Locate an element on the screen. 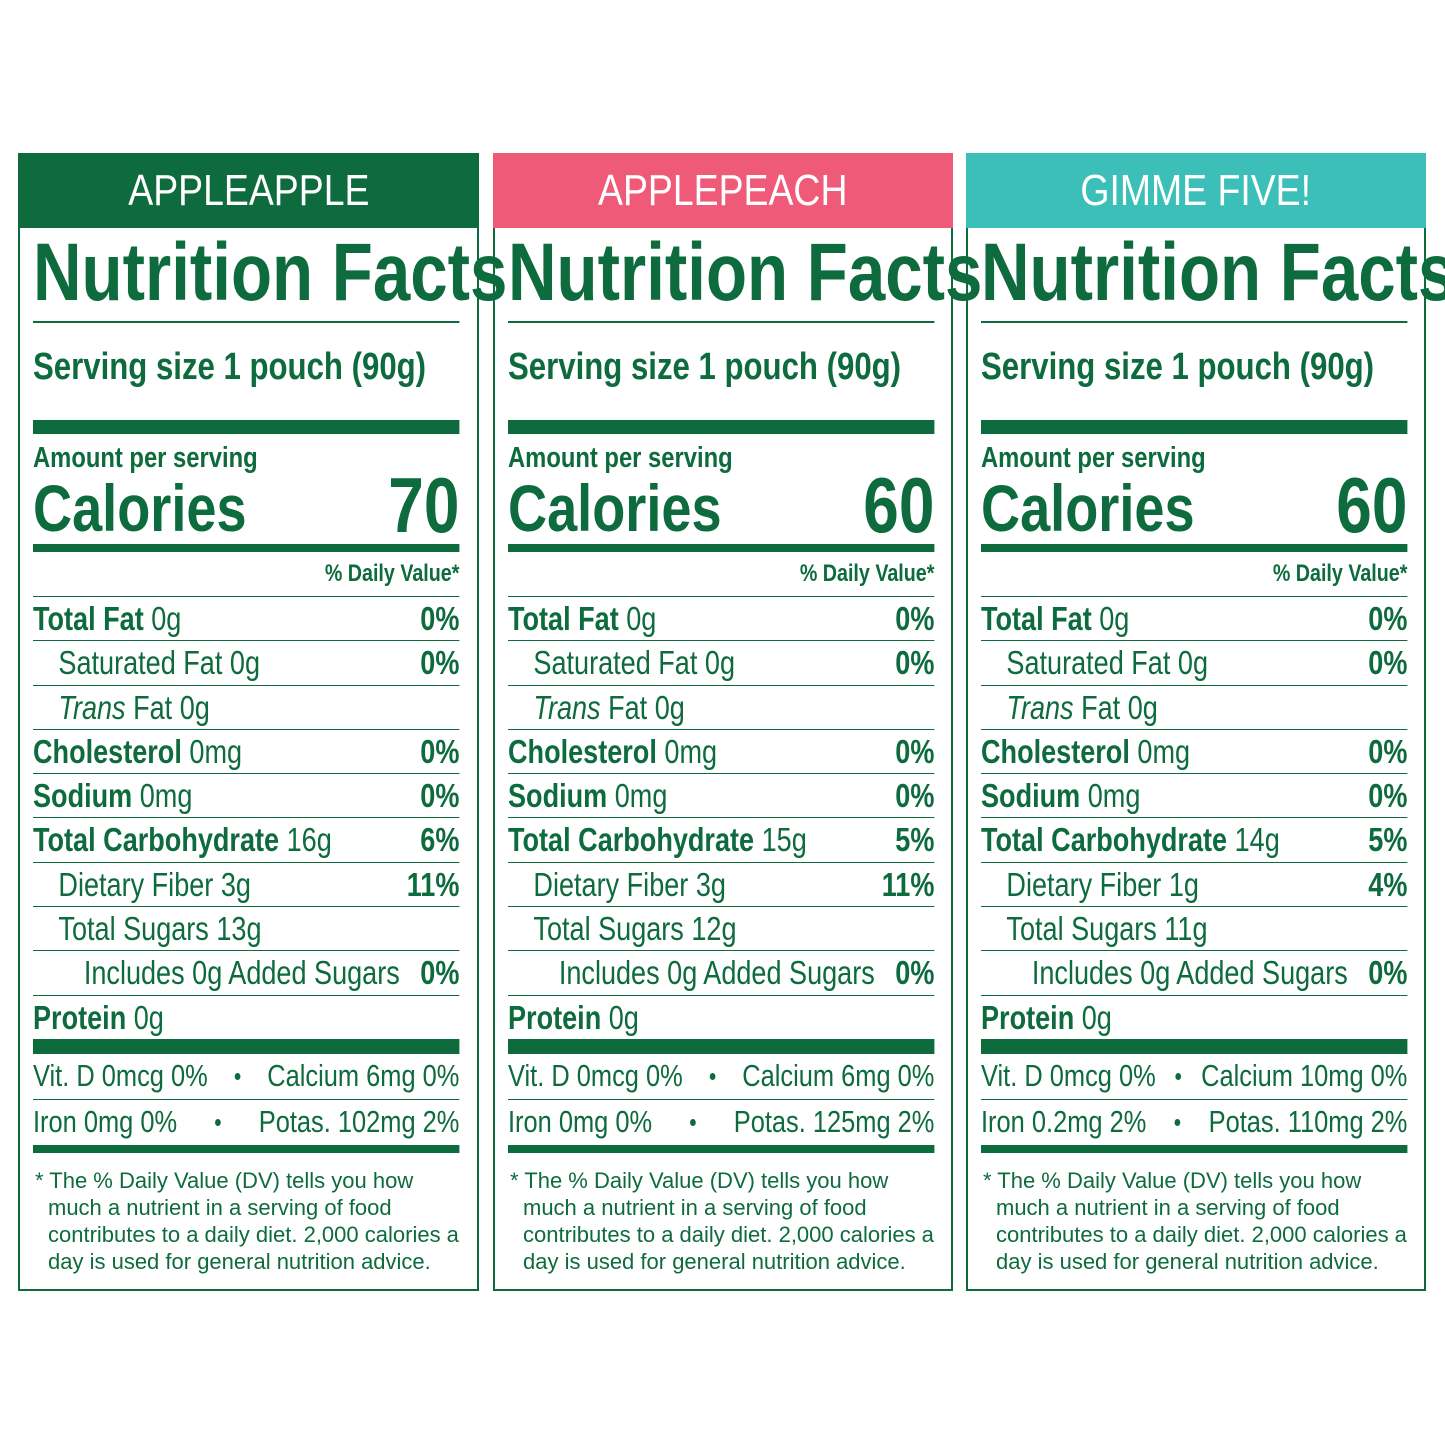  nutrient-amount: 15g is located at coordinates (784, 840).